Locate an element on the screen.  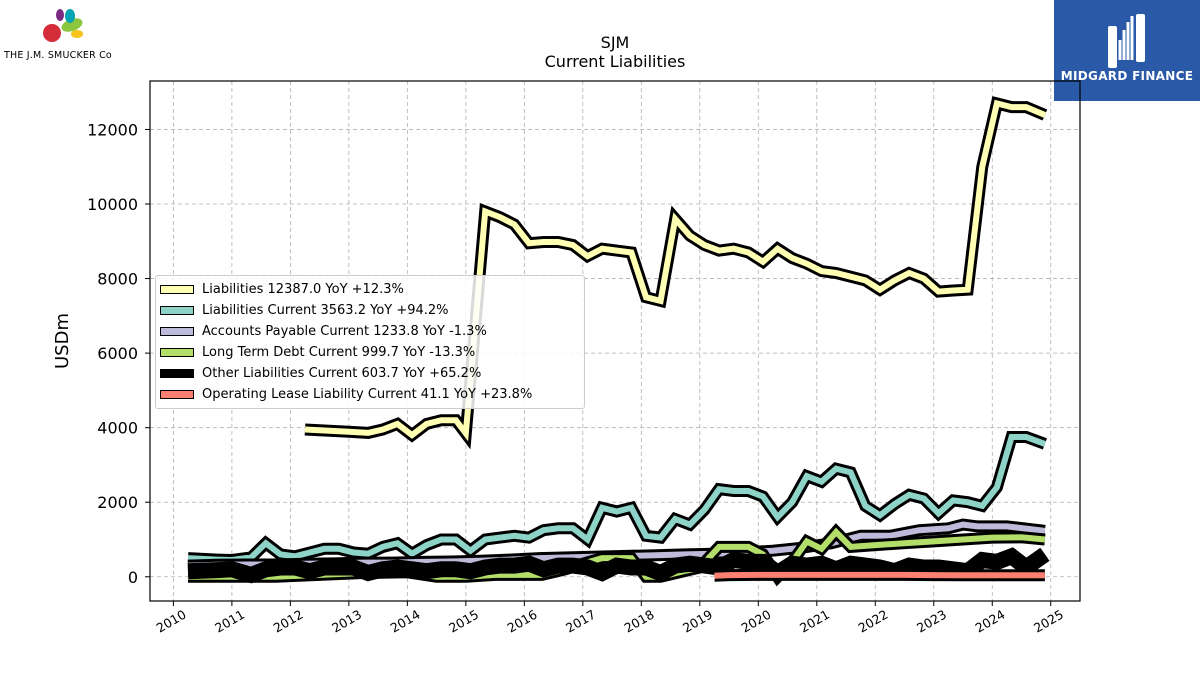
midgard-logo-text: MIDGARD FINANCE is located at coordinates (1127, 76).